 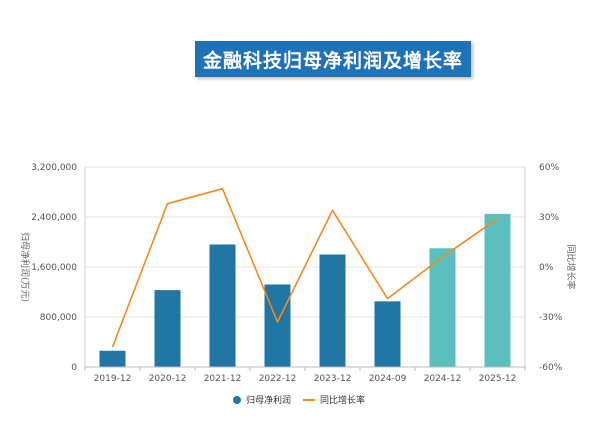 I want to click on x-tick-label: 2024-09, so click(x=388, y=379).